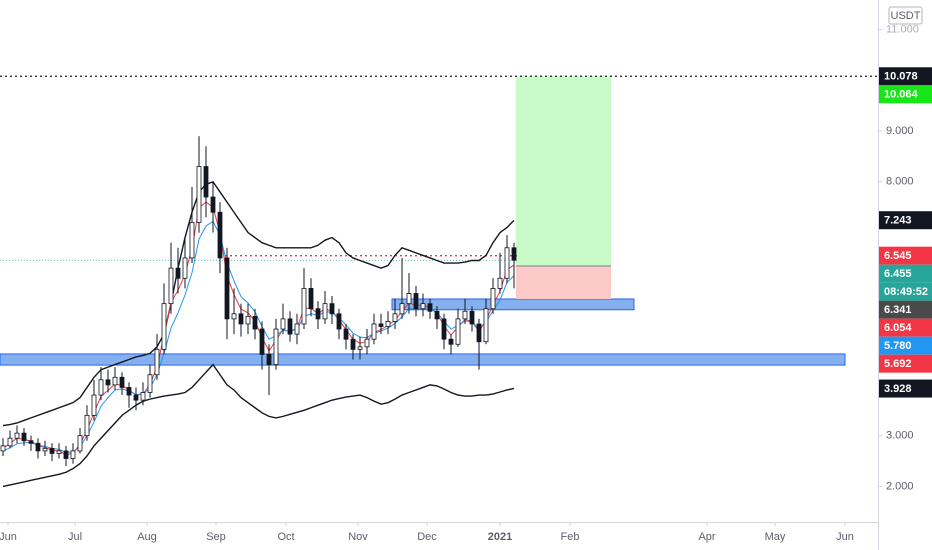 Image resolution: width=932 pixels, height=550 pixels. Describe the element at coordinates (147, 537) in the screenshot. I see `x-tick-label: Aug` at that location.